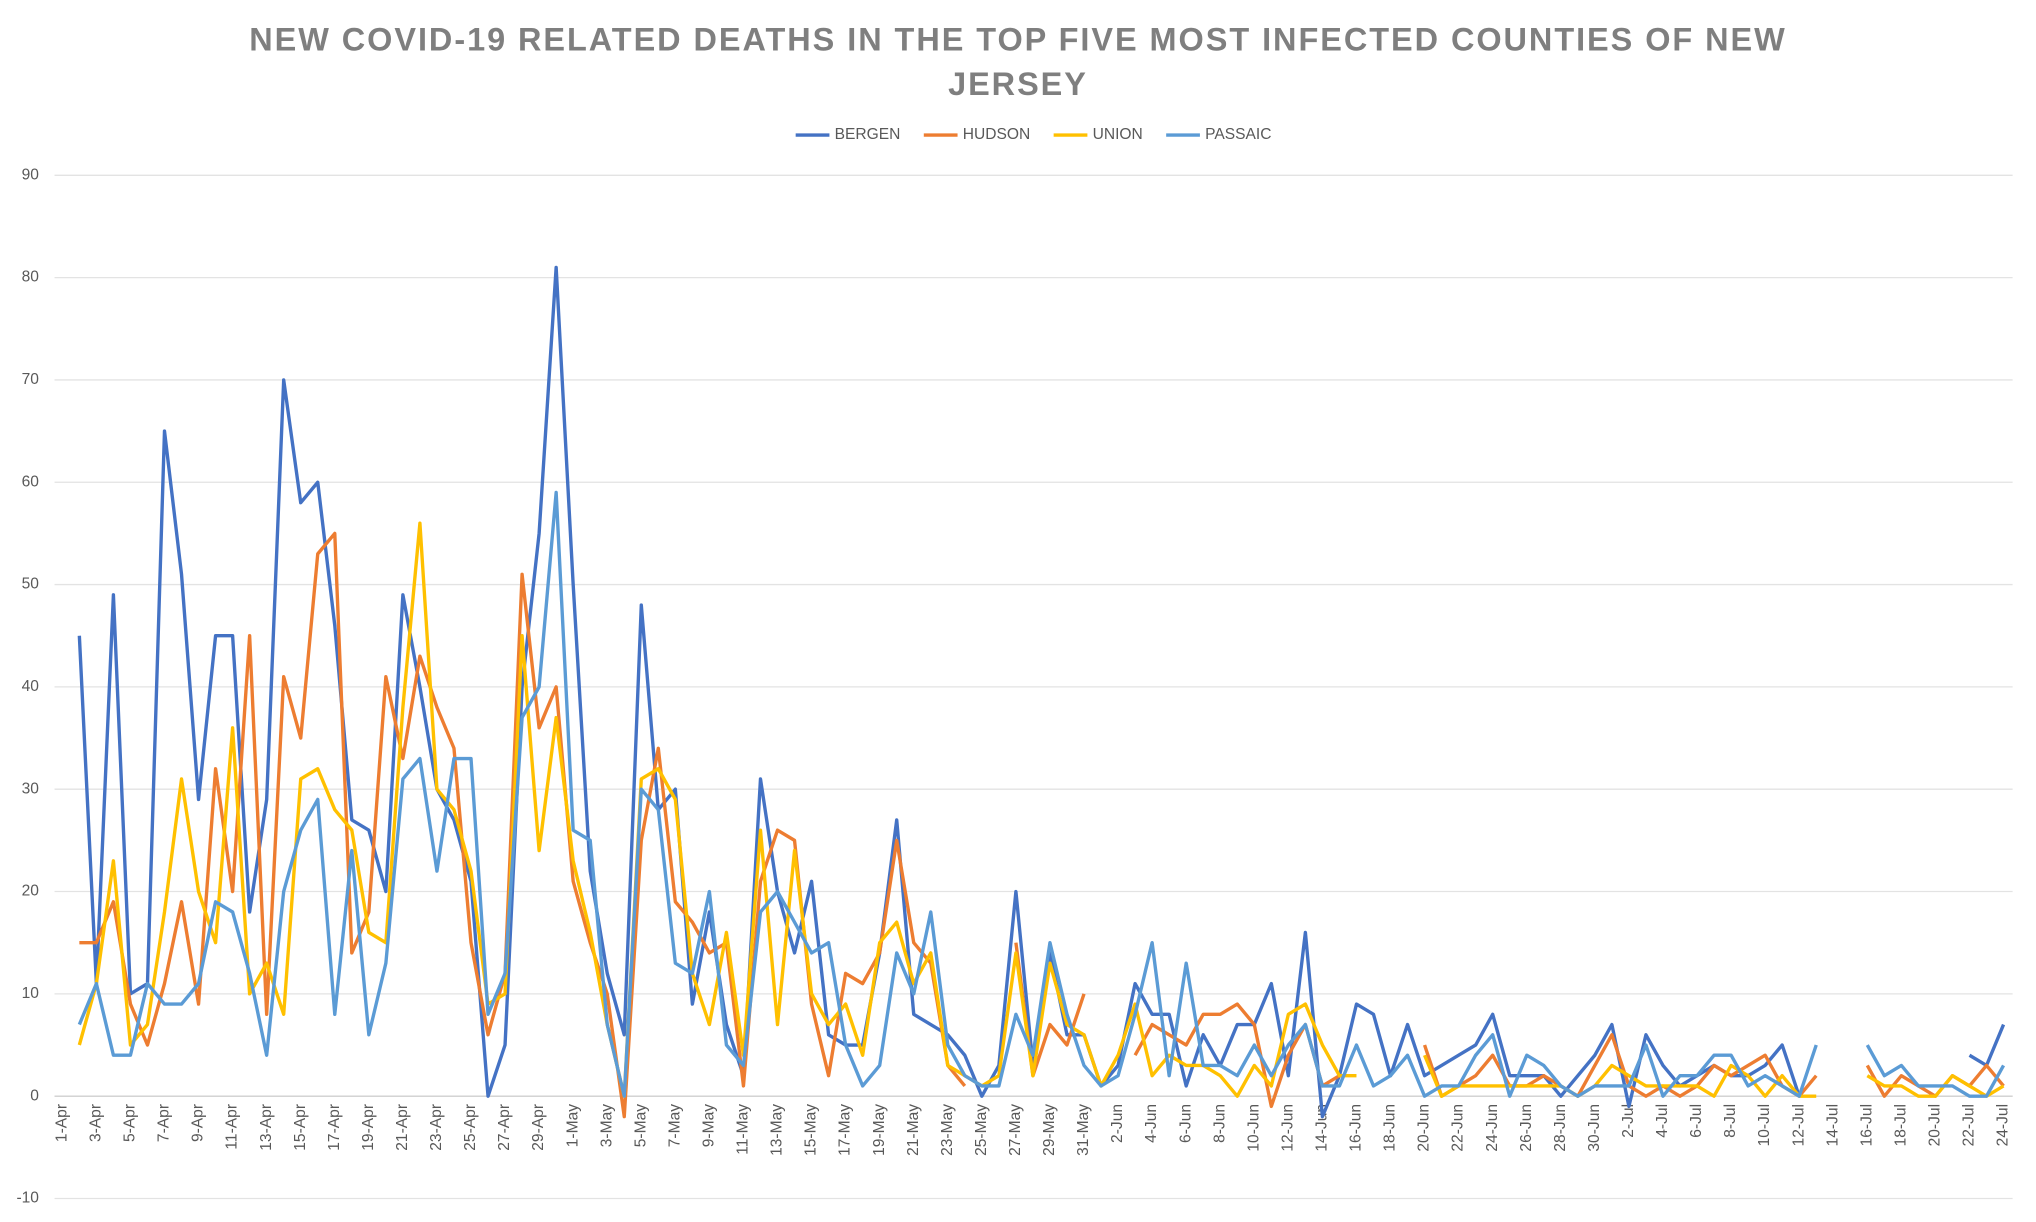 Image resolution: width=2036 pixels, height=1222 pixels. What do you see at coordinates (436, 1127) in the screenshot?
I see `x-tick-label: 23-Apr` at bounding box center [436, 1127].